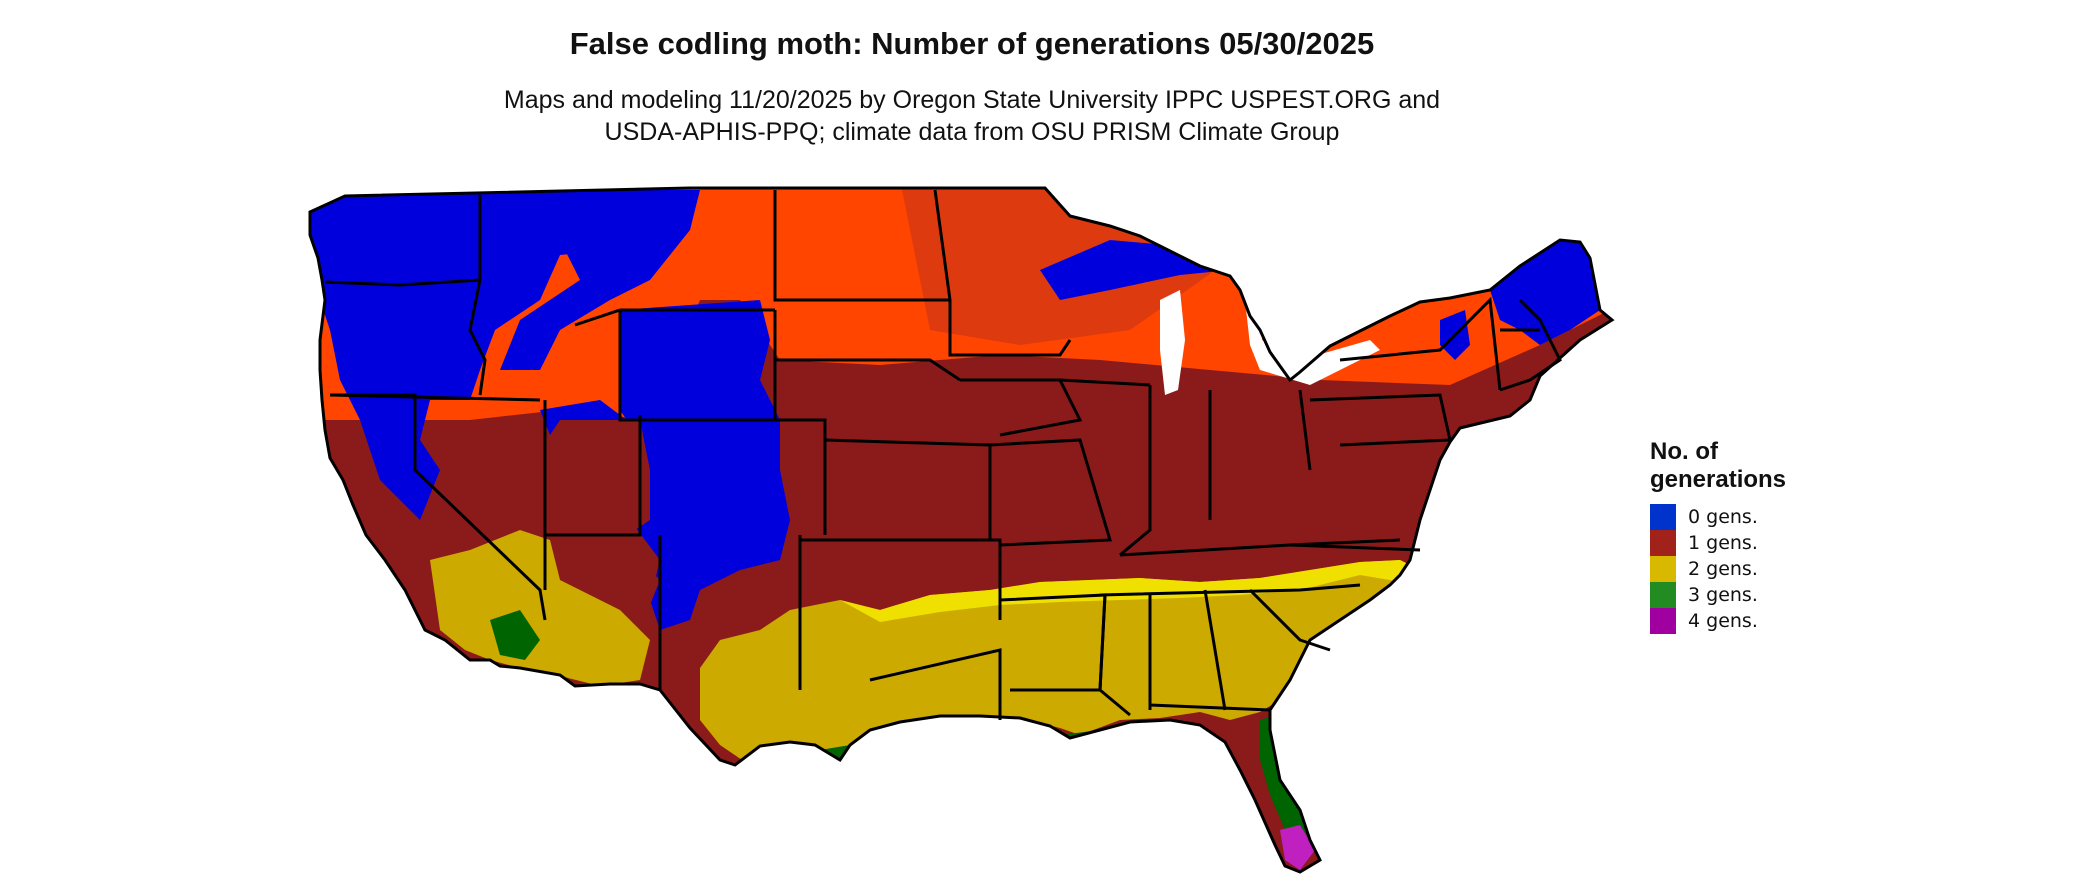 The image size is (2100, 892). I want to click on border-oh-east, so click(1305, 430).